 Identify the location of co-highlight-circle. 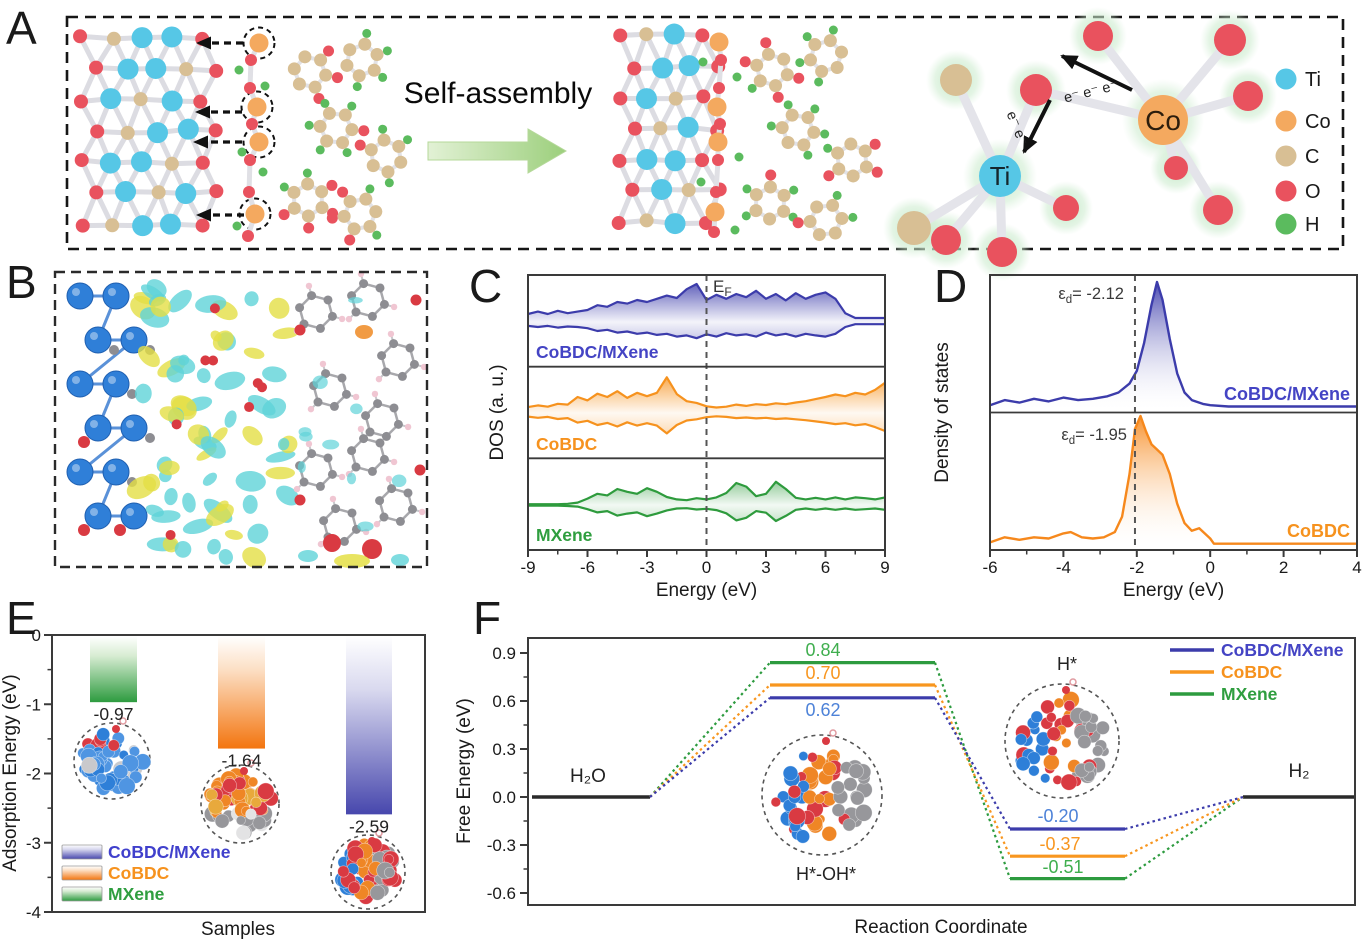
(255, 214).